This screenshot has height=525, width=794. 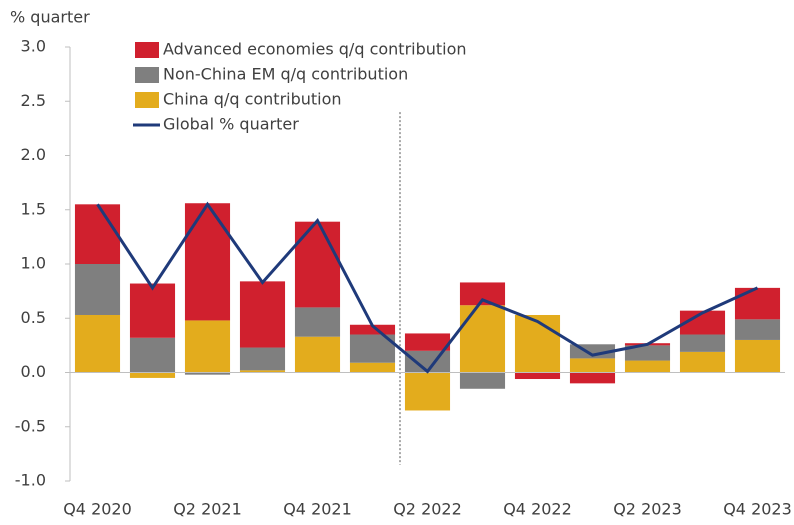 I want to click on y-tick-label: 0.5, so click(x=33, y=317).